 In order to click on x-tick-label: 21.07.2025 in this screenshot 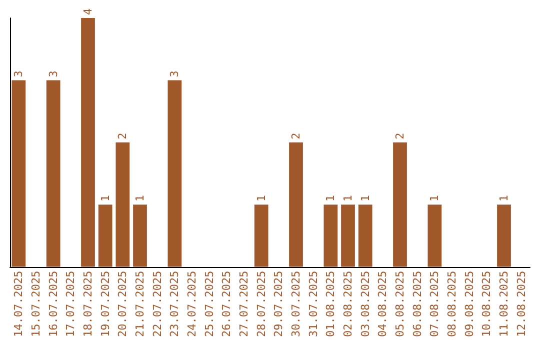, I will do `click(140, 304)`.